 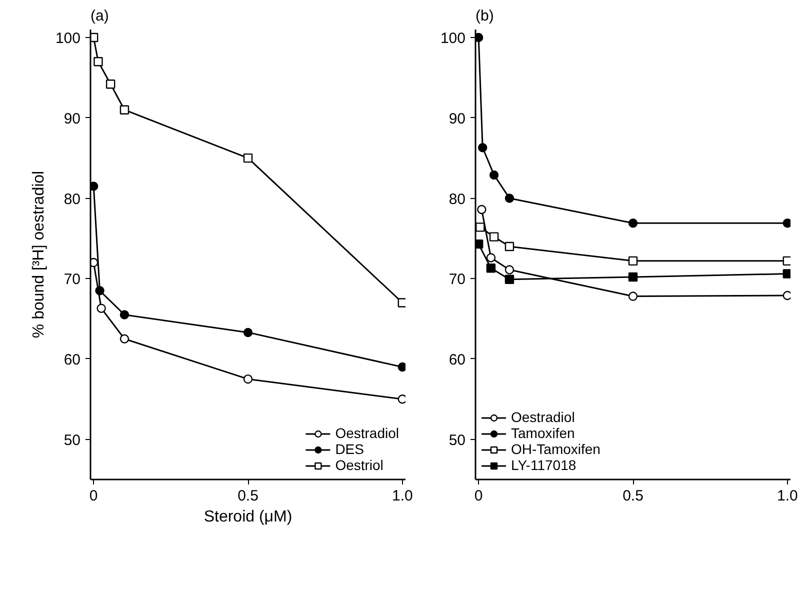 What do you see at coordinates (359, 465) in the screenshot?
I see `legend-label: Oestriol` at bounding box center [359, 465].